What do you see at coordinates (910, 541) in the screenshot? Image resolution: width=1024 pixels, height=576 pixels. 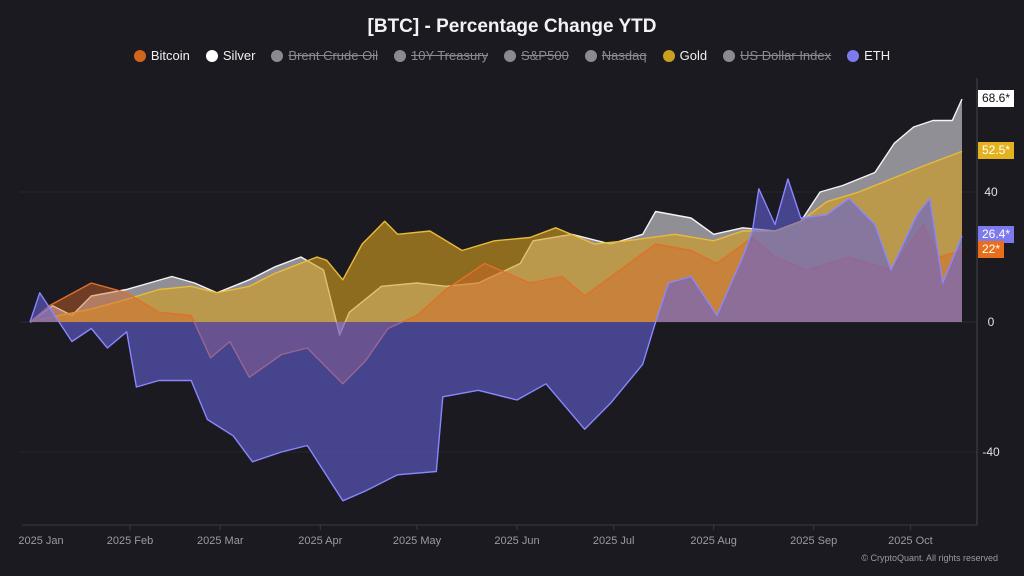 I see `x-tick-label: 2025 Oct` at bounding box center [910, 541].